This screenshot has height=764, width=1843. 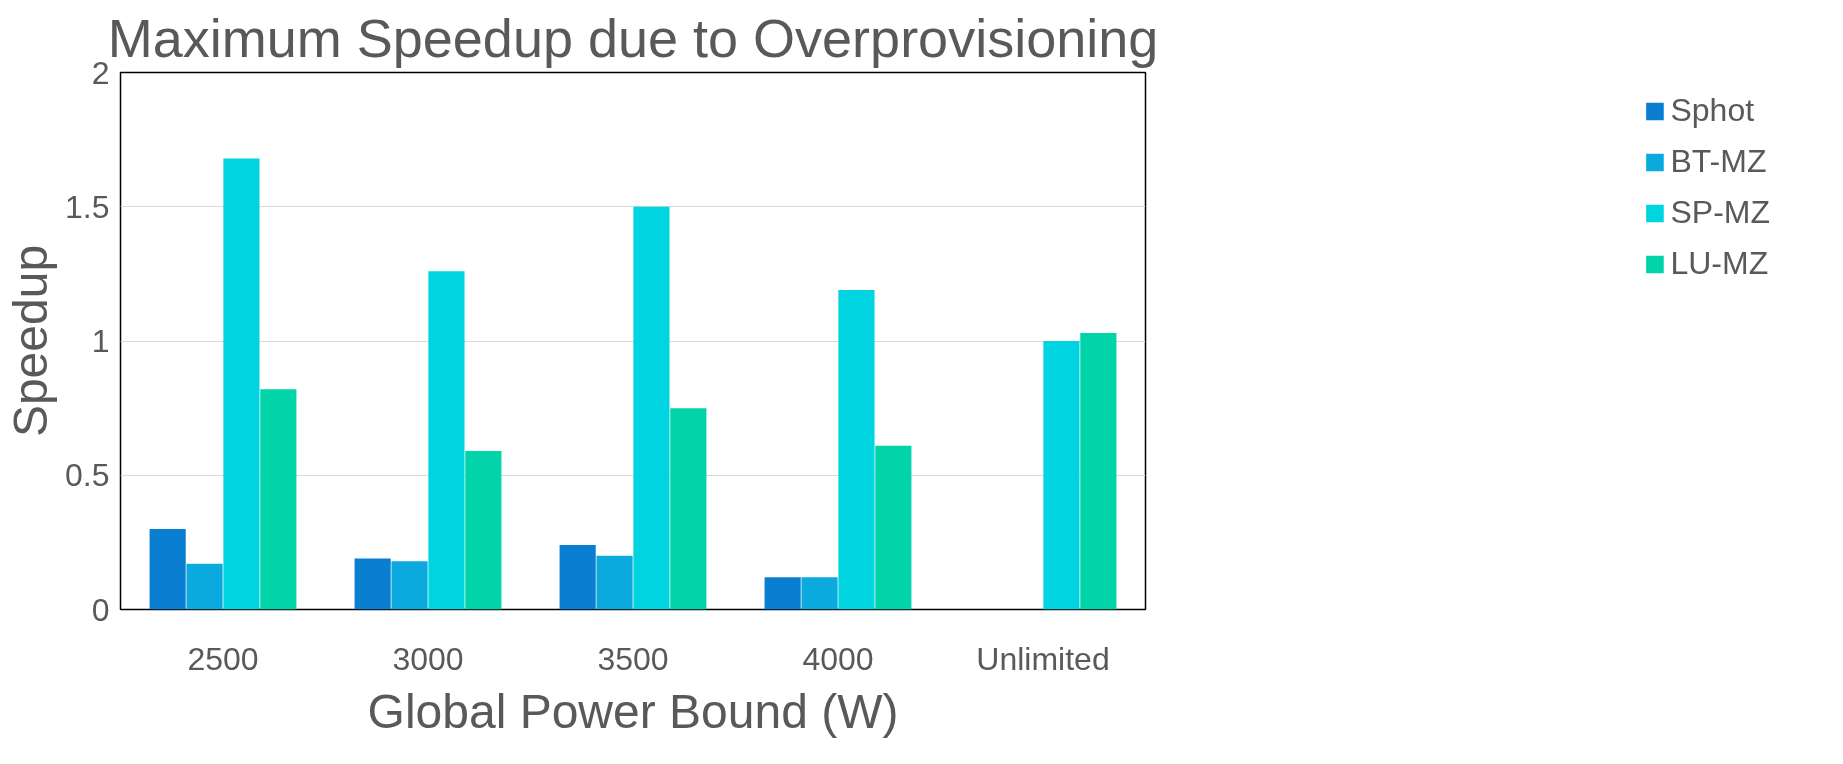 What do you see at coordinates (1719, 263) in the screenshot?
I see `legend-label: LU-MZ` at bounding box center [1719, 263].